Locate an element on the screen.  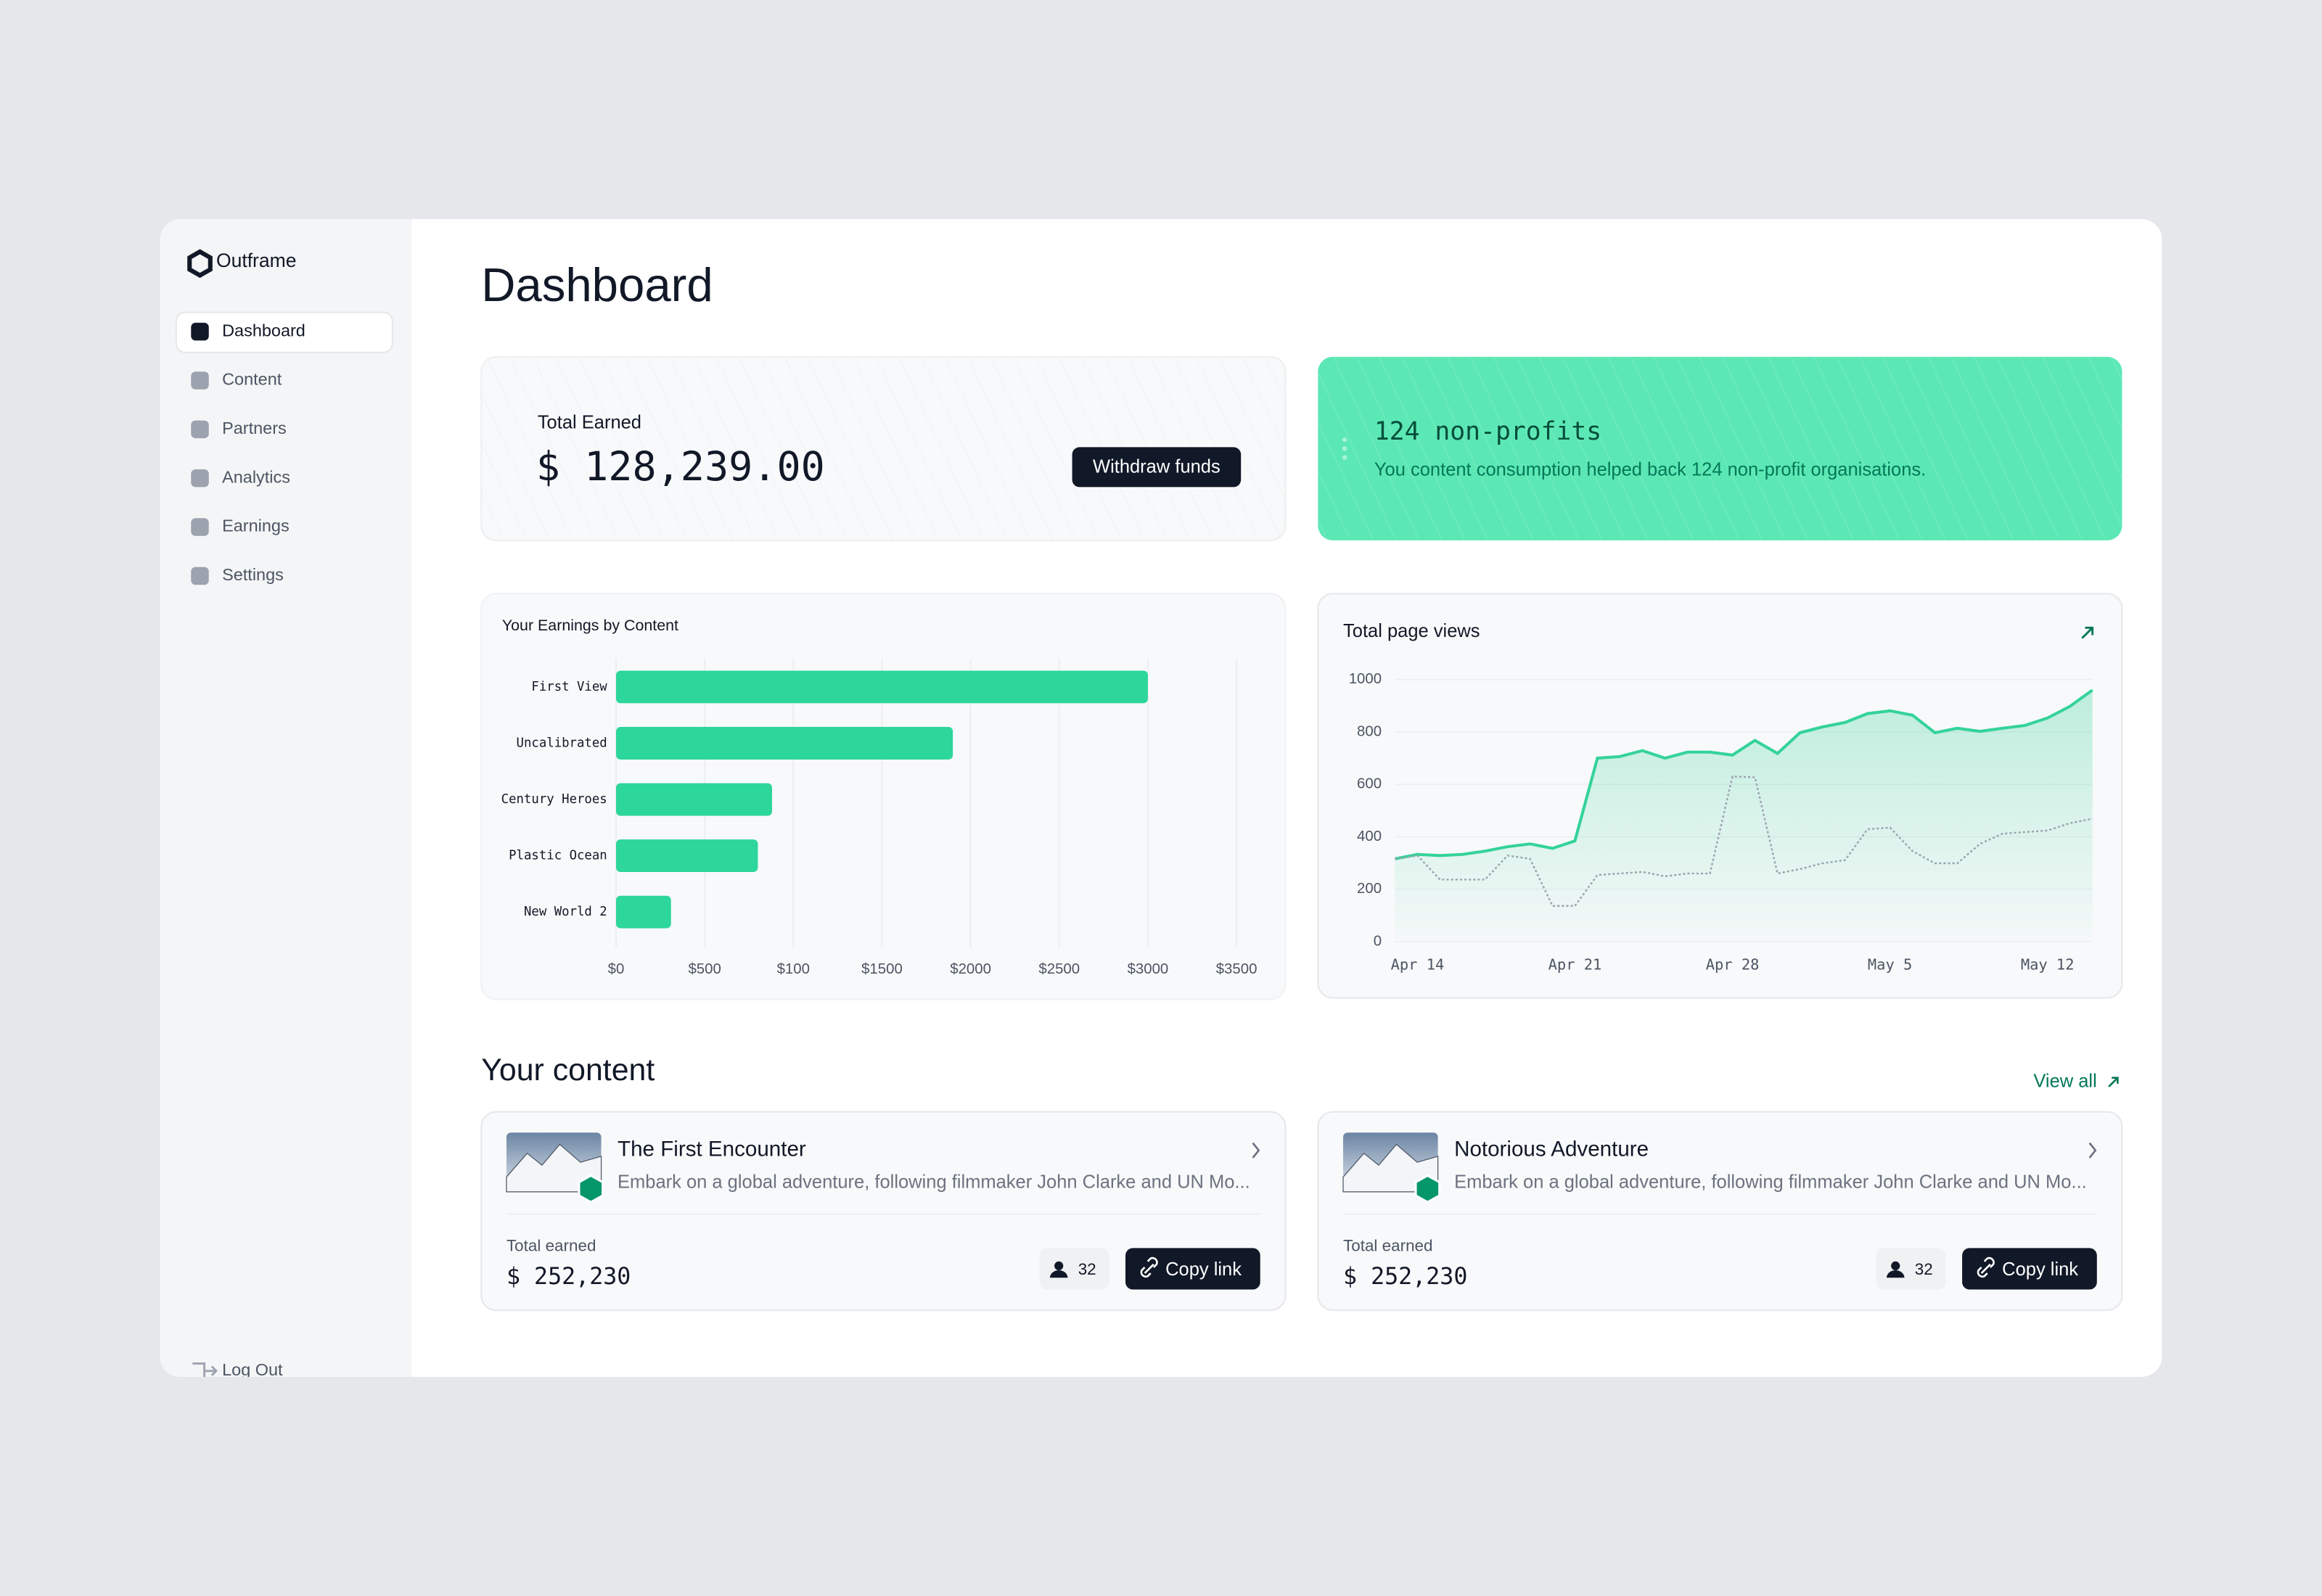
withdraw-button is located at coordinates (1157, 467).